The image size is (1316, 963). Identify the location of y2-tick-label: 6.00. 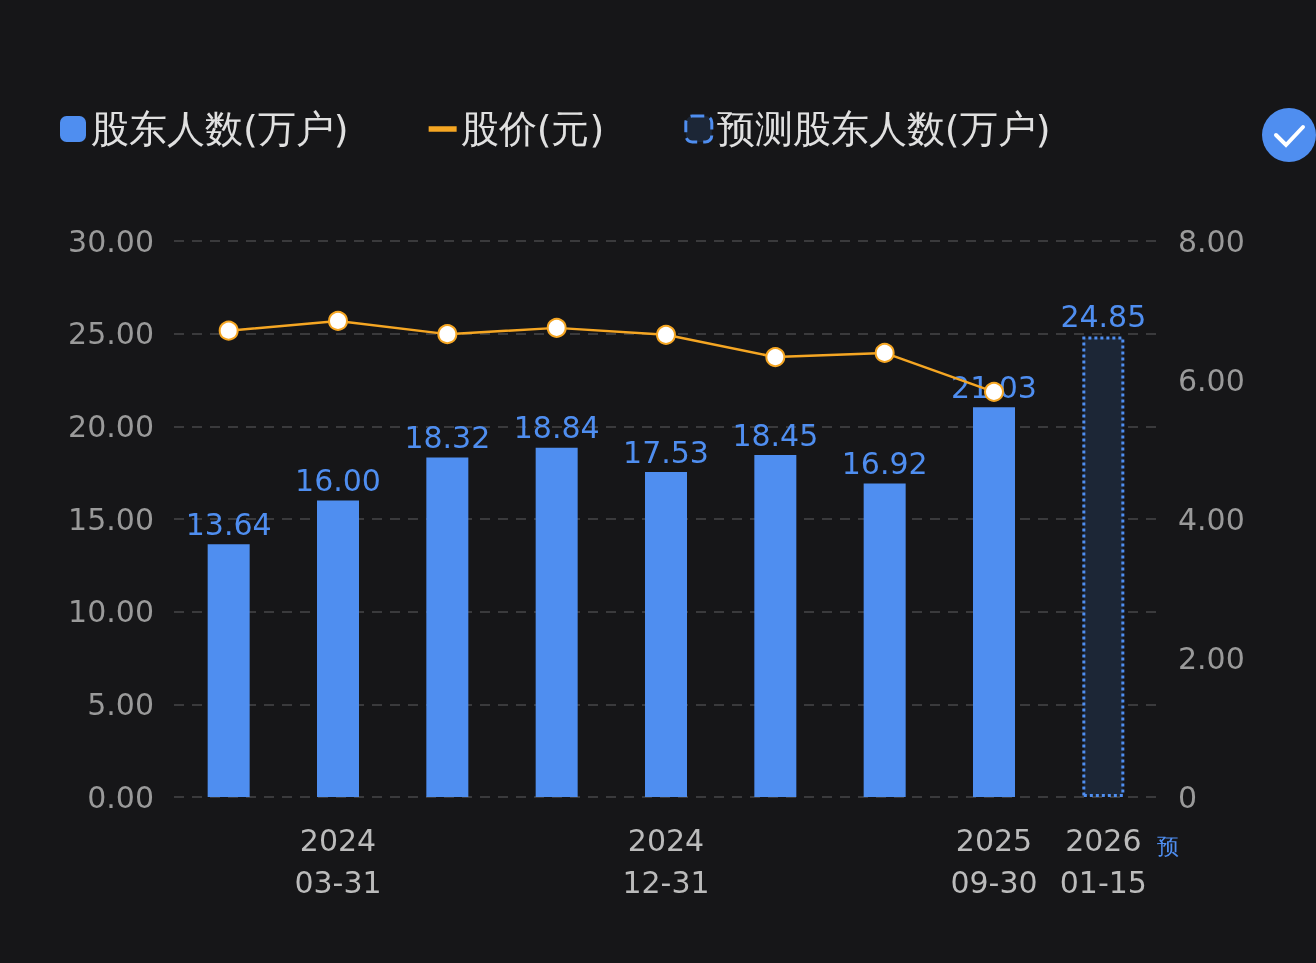
(1211, 380).